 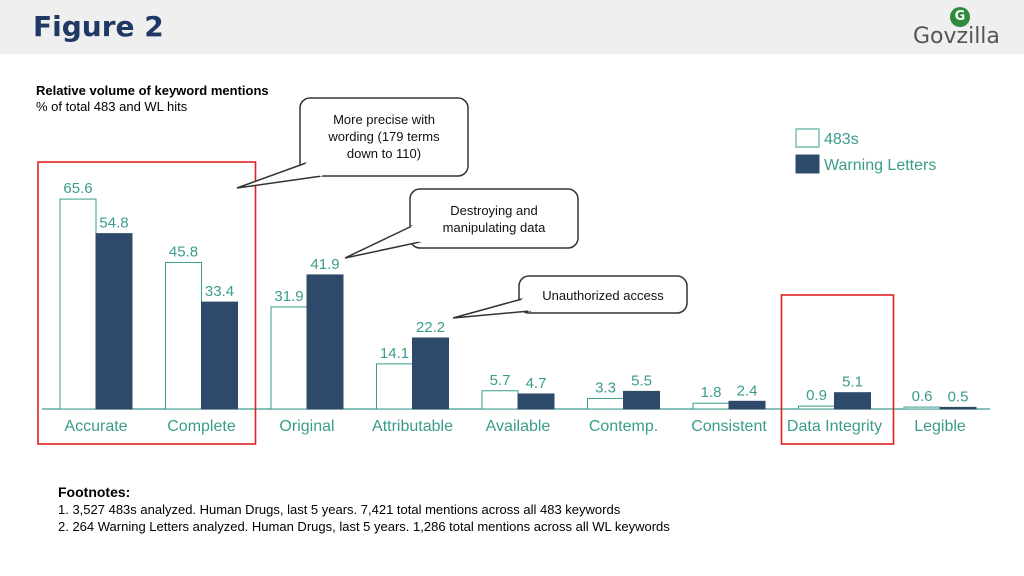 I want to click on legend-swatch-483s, so click(x=807, y=138).